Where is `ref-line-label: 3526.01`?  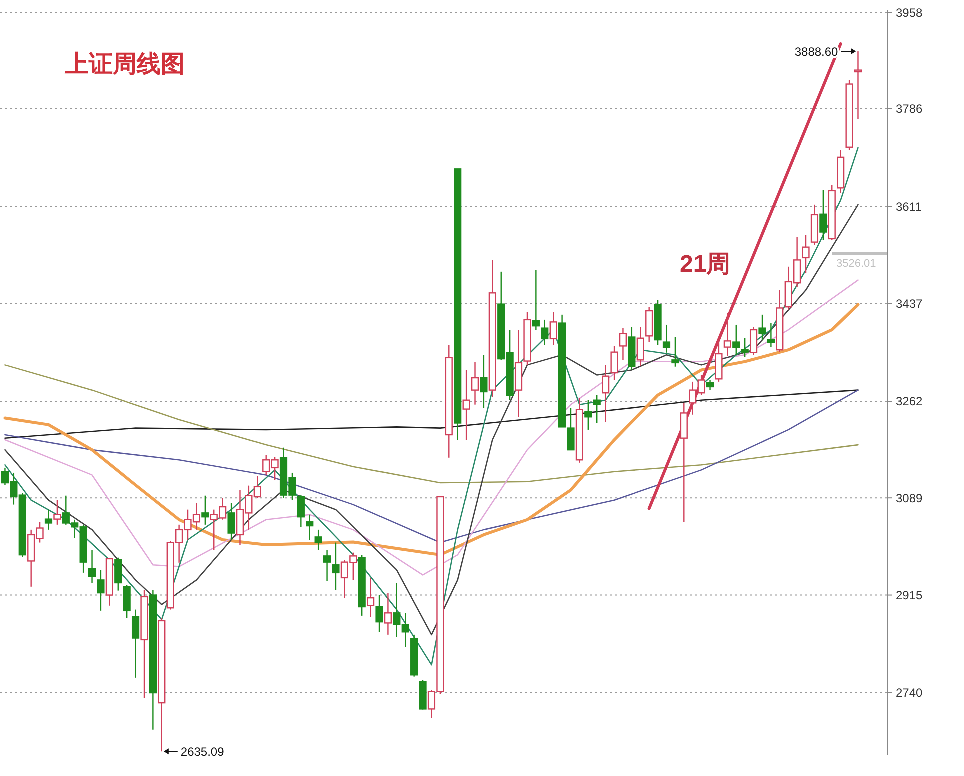 ref-line-label: 3526.01 is located at coordinates (856, 264).